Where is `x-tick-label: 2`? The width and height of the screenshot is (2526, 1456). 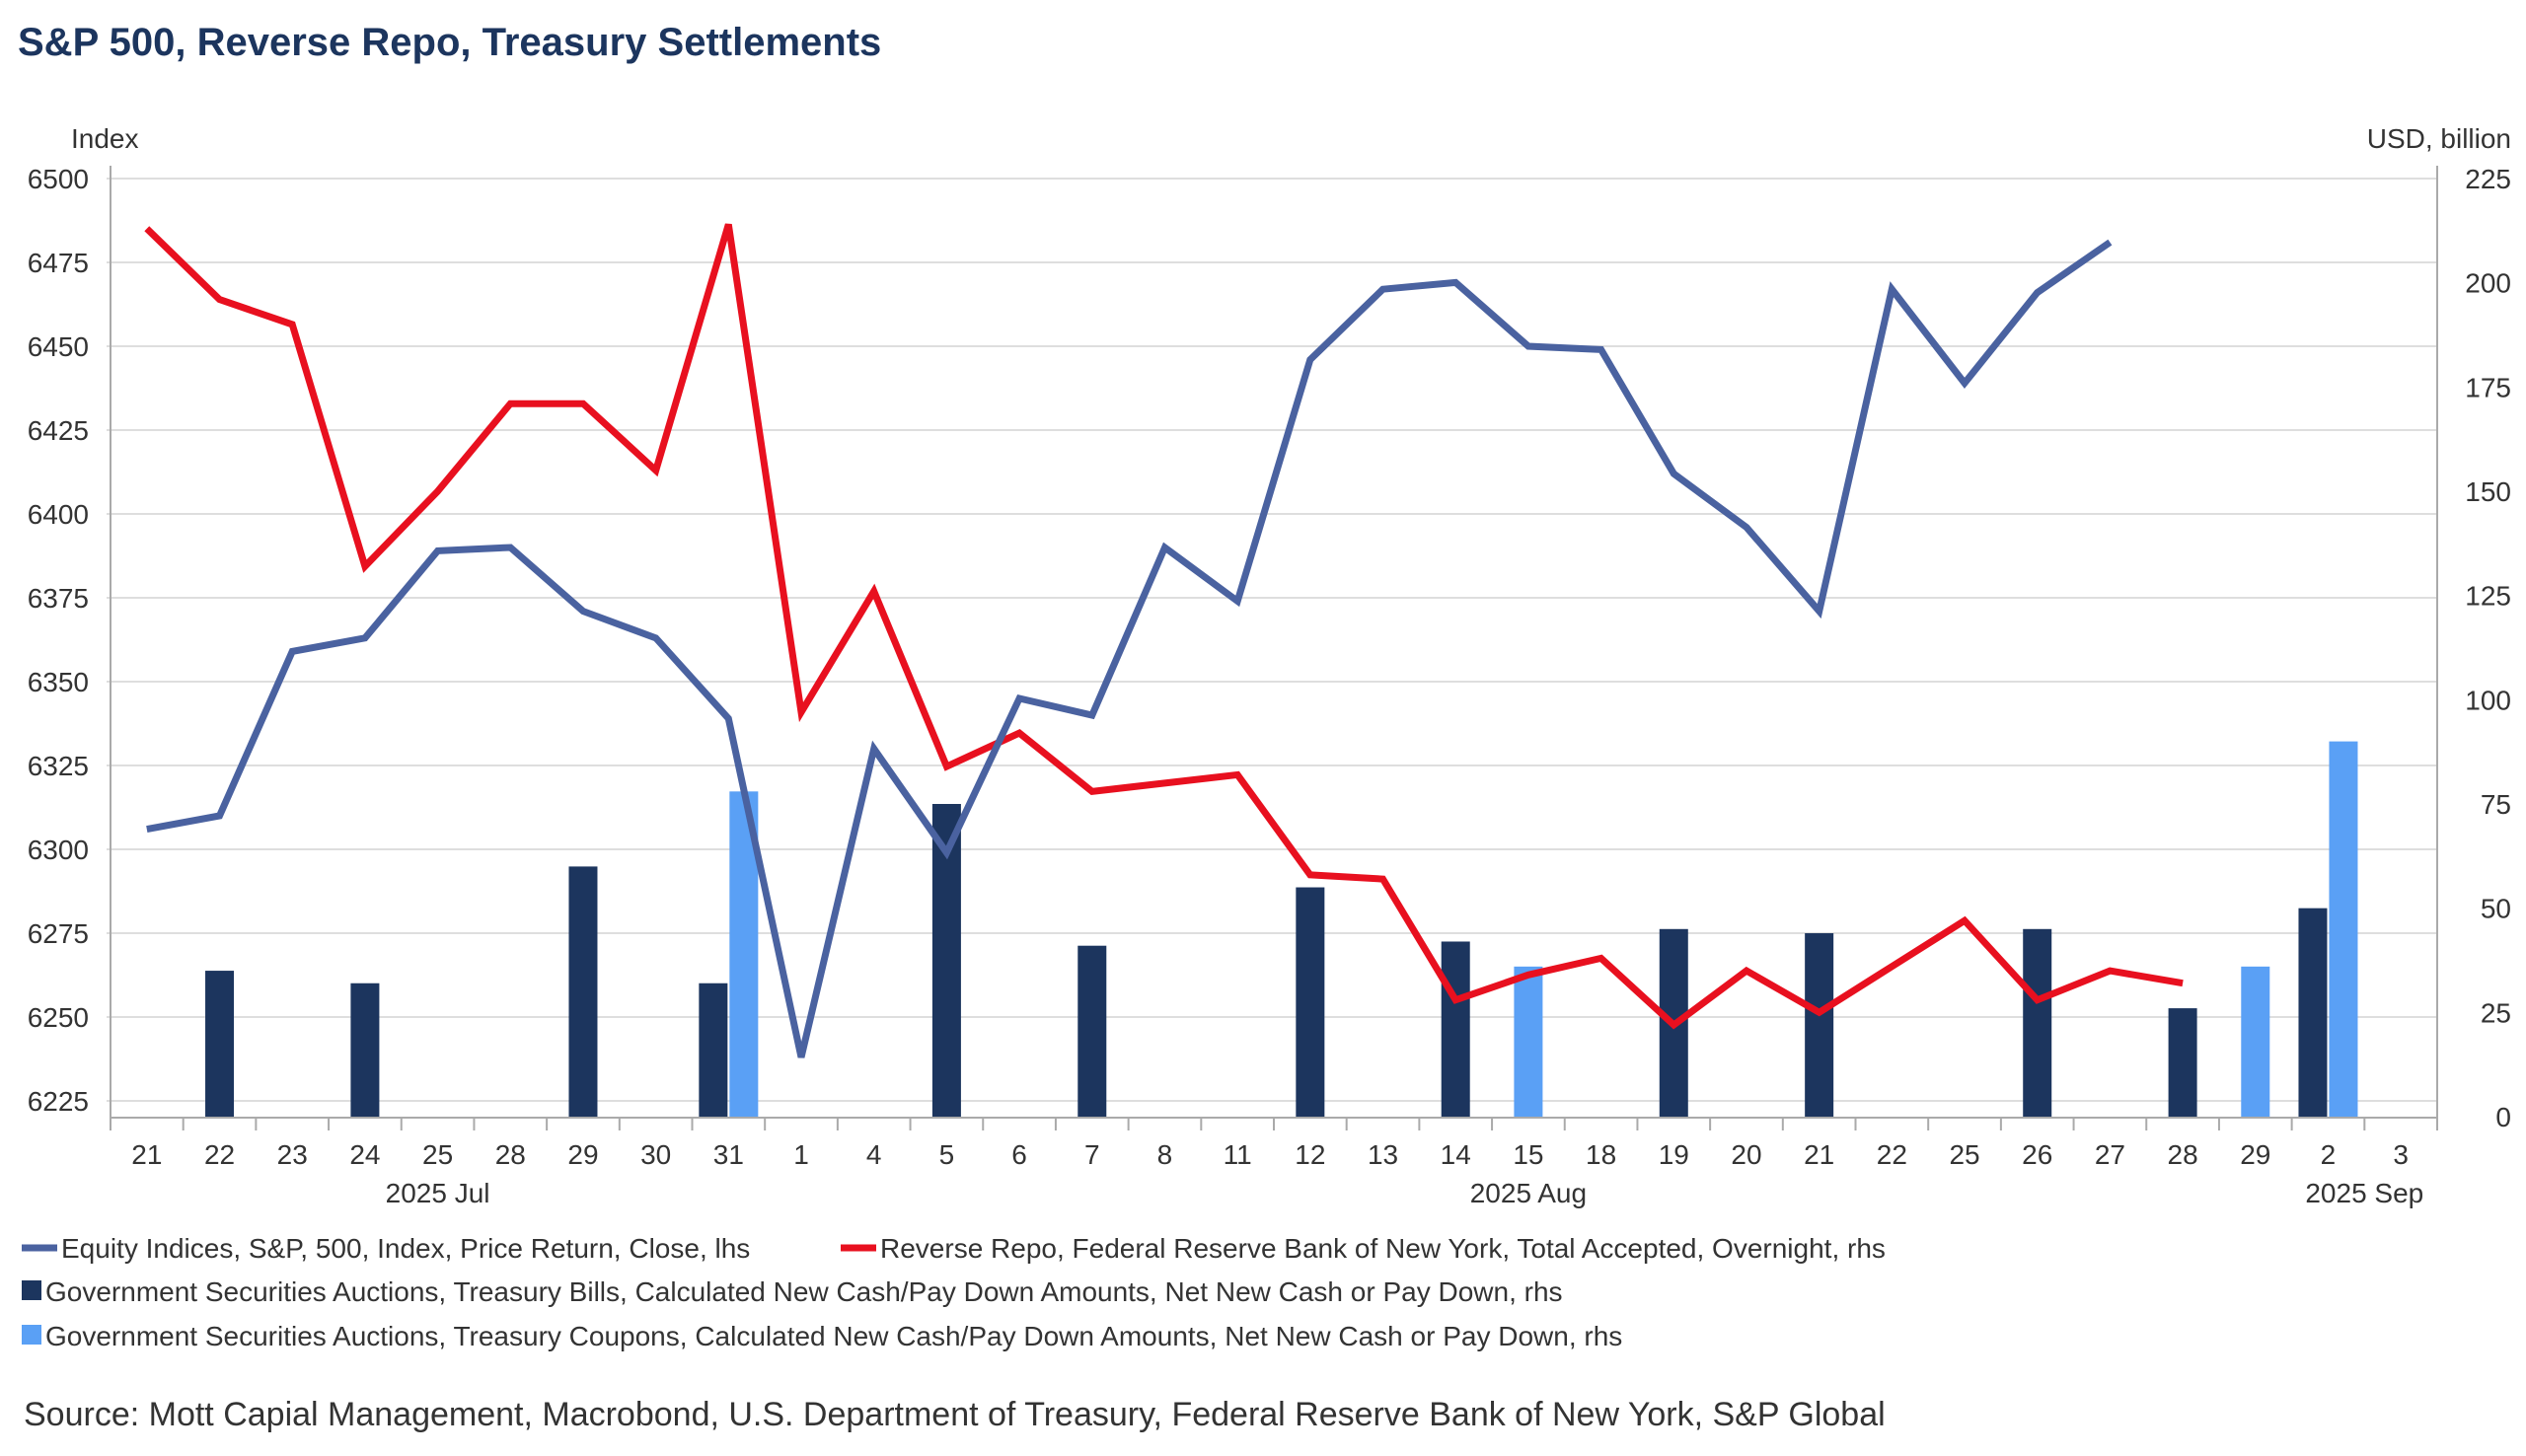
x-tick-label: 2 is located at coordinates (2329, 1154).